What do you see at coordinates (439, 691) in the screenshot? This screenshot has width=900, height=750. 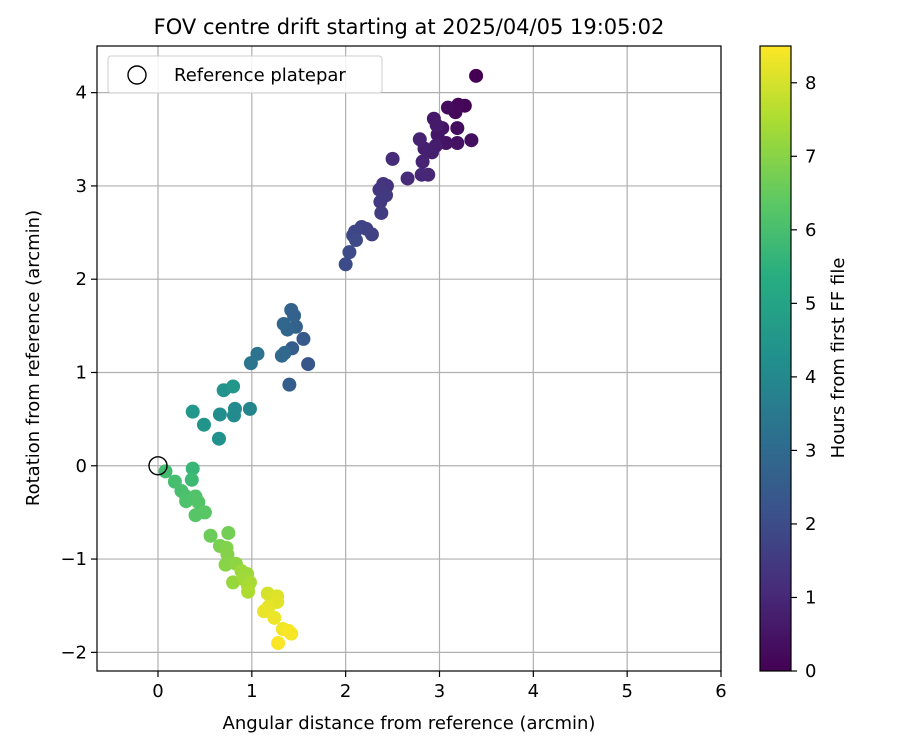 I see `x-tick-label: 3` at bounding box center [439, 691].